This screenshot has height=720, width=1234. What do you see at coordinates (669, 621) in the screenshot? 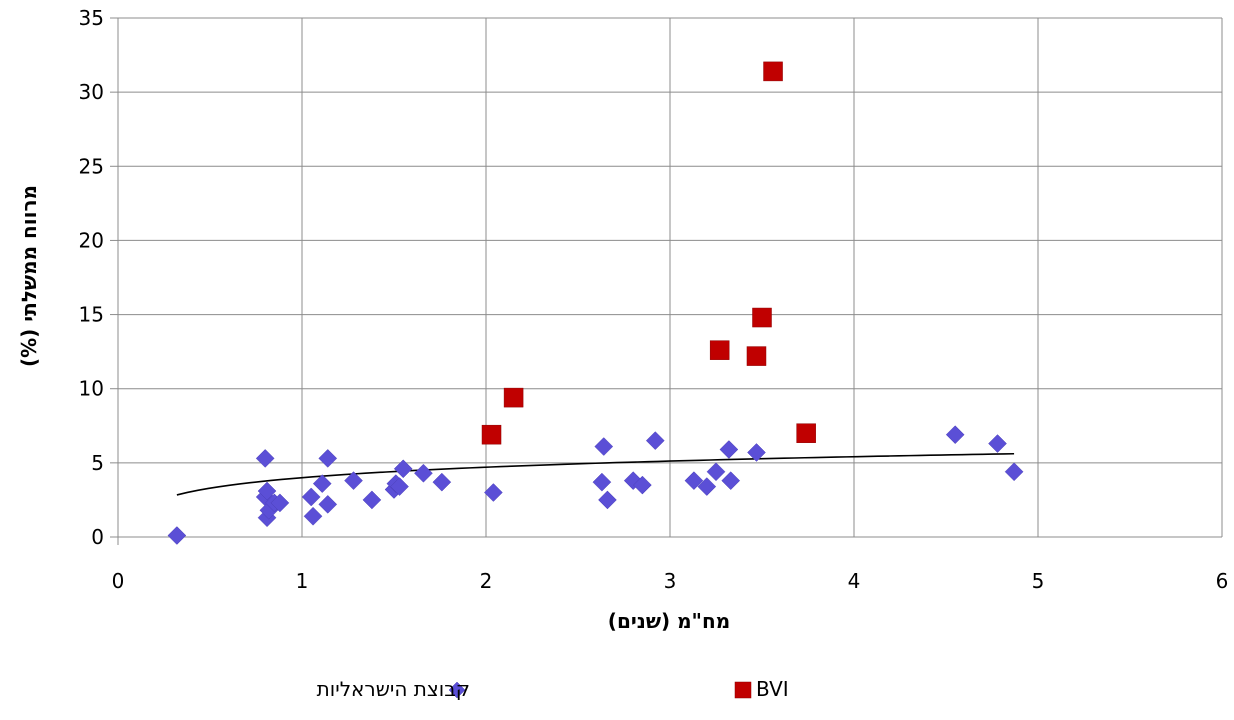
I see `x-axis-title: מח"מ (שנים)` at bounding box center [669, 621].